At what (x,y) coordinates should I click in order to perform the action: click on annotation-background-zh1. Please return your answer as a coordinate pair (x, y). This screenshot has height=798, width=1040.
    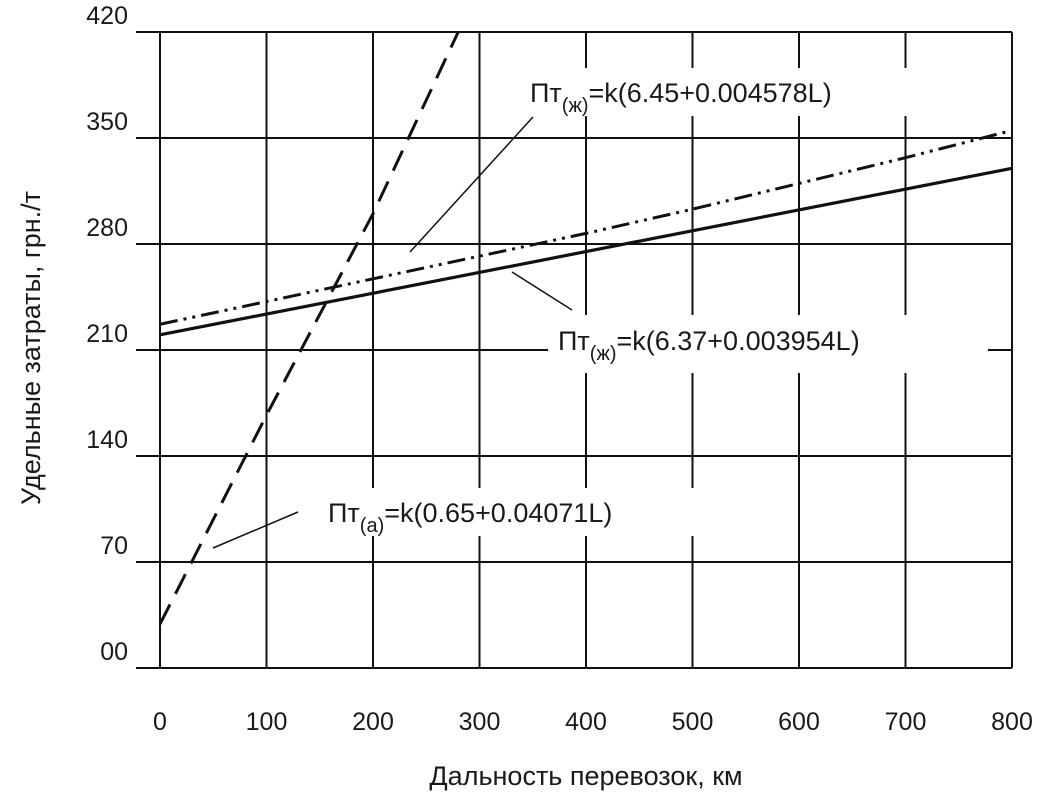
    Looking at the image, I should click on (726, 92).